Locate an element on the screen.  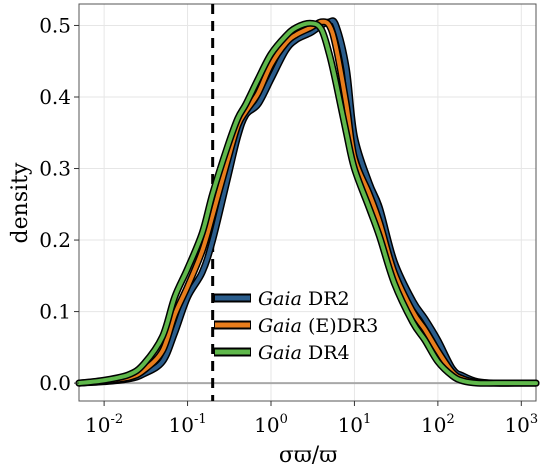
x-tick-label: 10¹ is located at coordinates (355, 424).